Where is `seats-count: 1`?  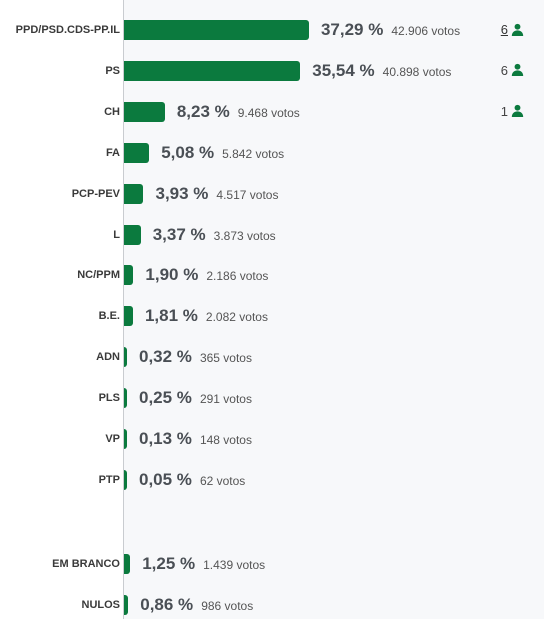
seats-count: 1 is located at coordinates (512, 112).